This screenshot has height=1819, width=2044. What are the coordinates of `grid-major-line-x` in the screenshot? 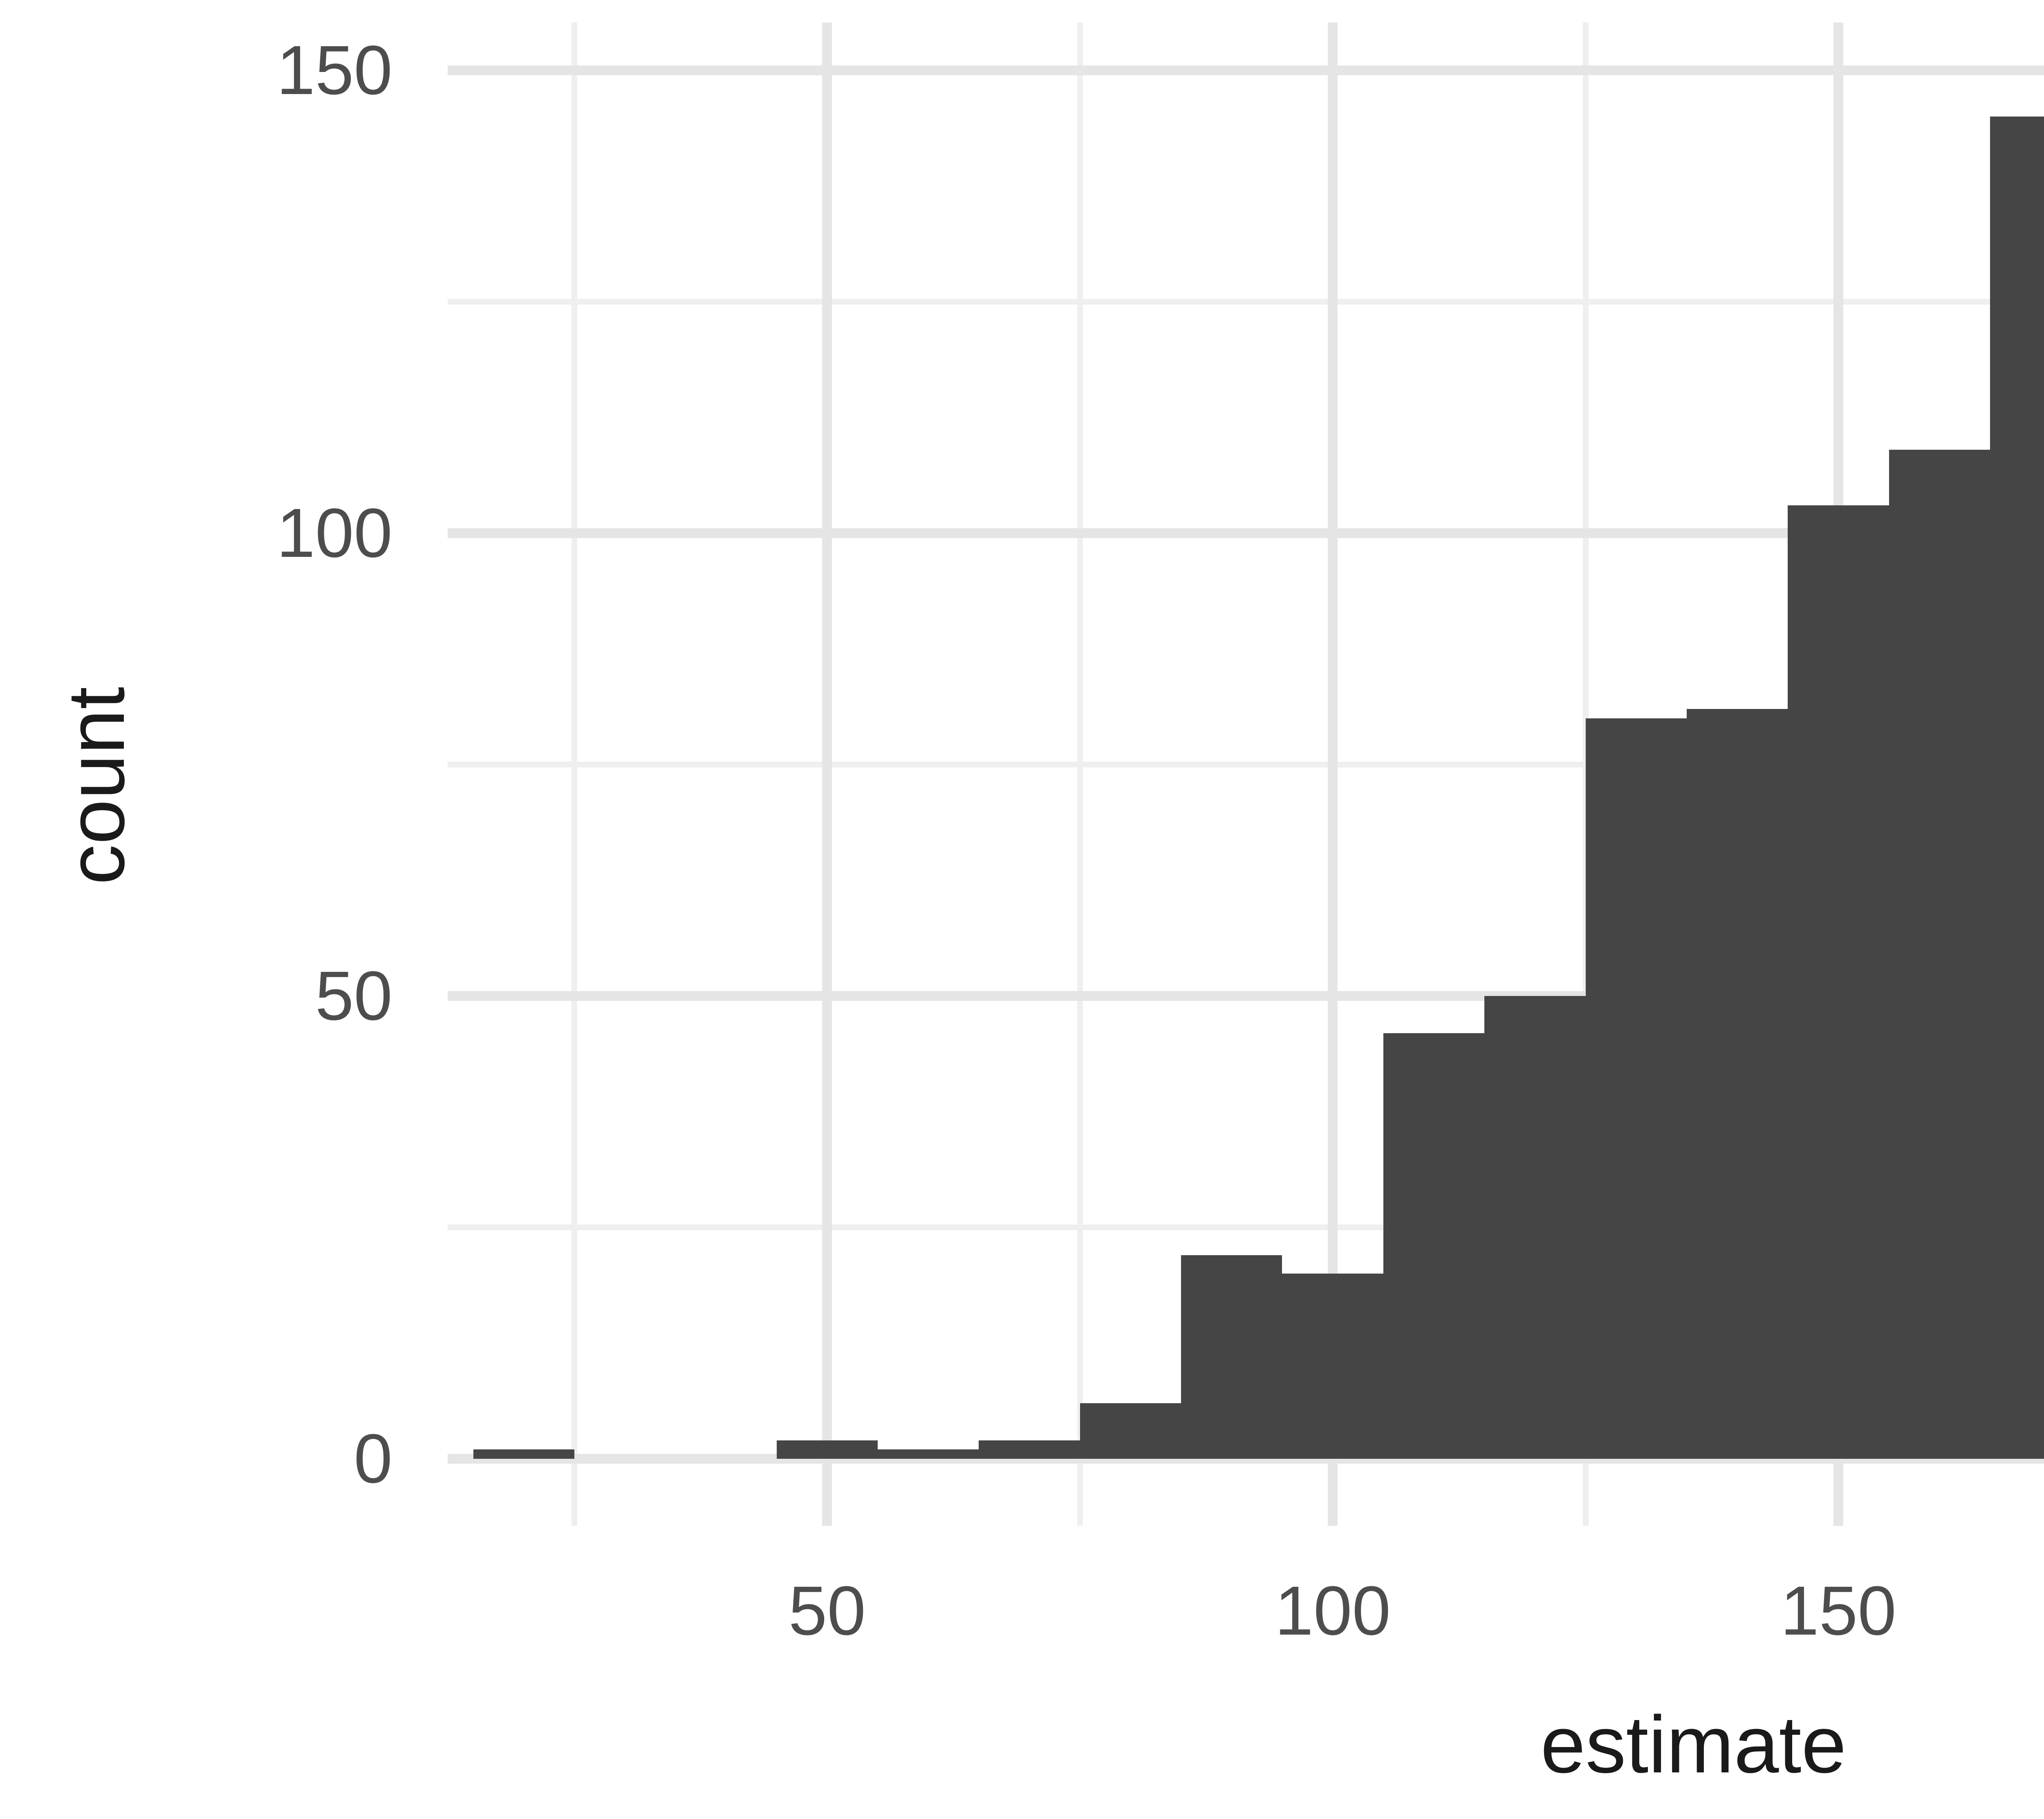 It's located at (827, 774).